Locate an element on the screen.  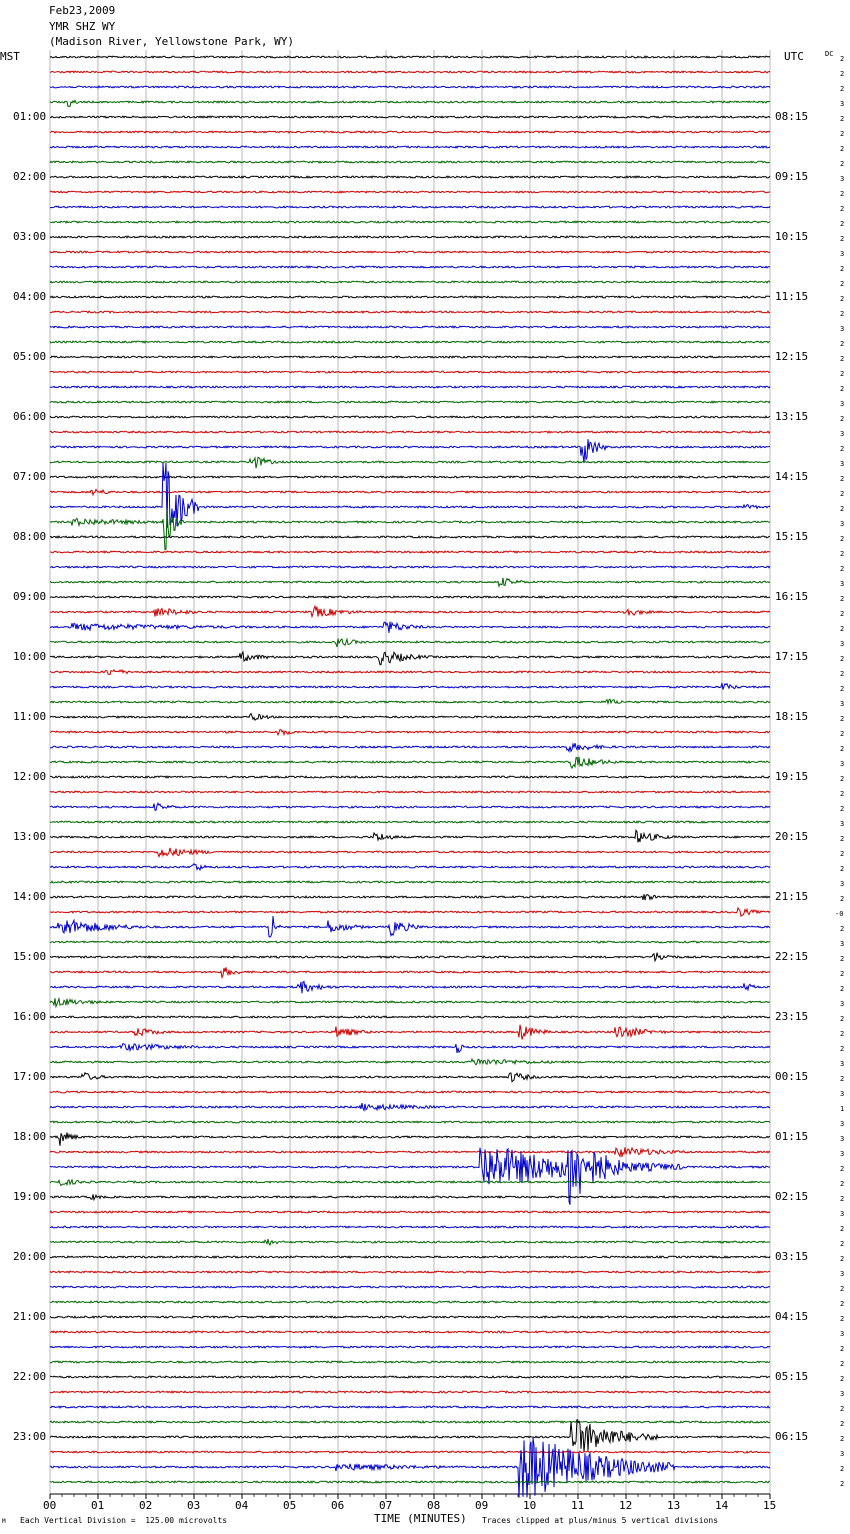
dc-label: DC is located at coordinates (829, 54).